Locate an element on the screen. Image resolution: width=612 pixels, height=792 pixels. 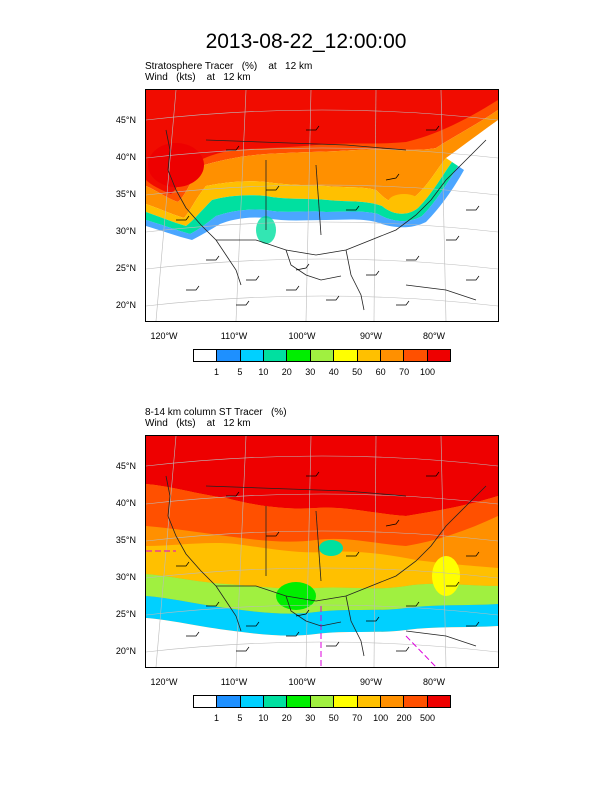
panel2-subtitle: Wind (kts) at 12 km is located at coordinates (198, 423).